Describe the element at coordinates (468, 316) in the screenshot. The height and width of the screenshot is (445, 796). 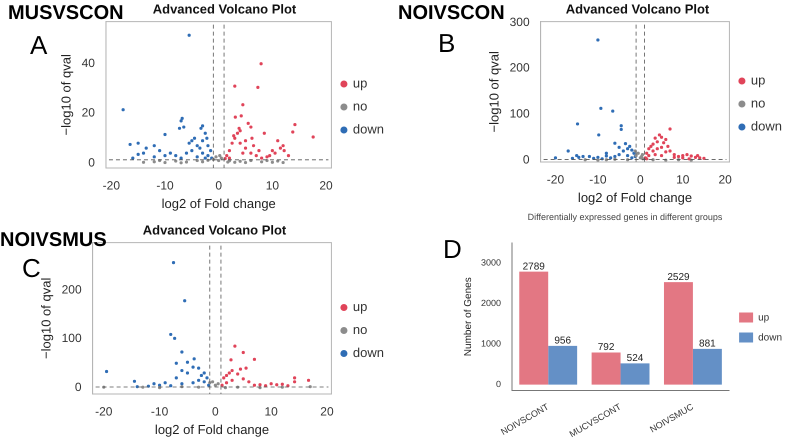
I see `y-axis-title: Number of Genes` at that location.